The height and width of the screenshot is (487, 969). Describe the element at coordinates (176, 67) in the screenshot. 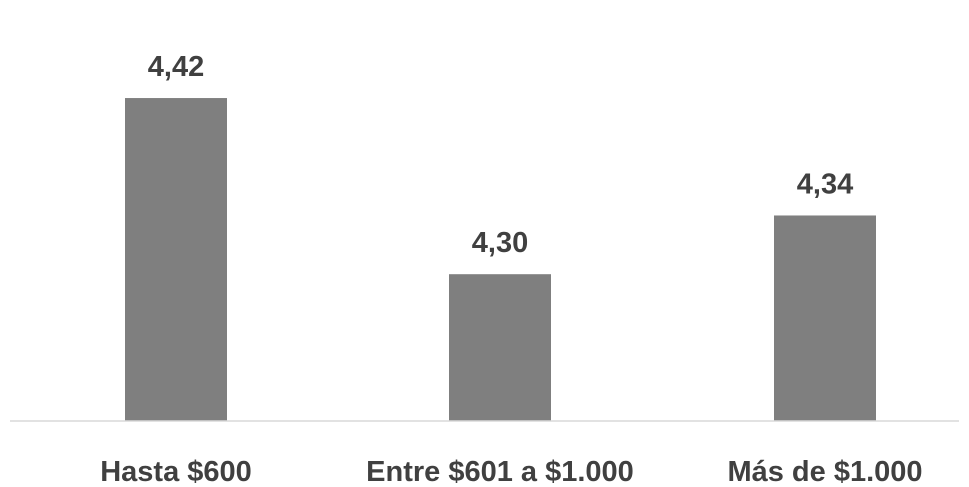

I see `value-label-1: 4,42` at that location.